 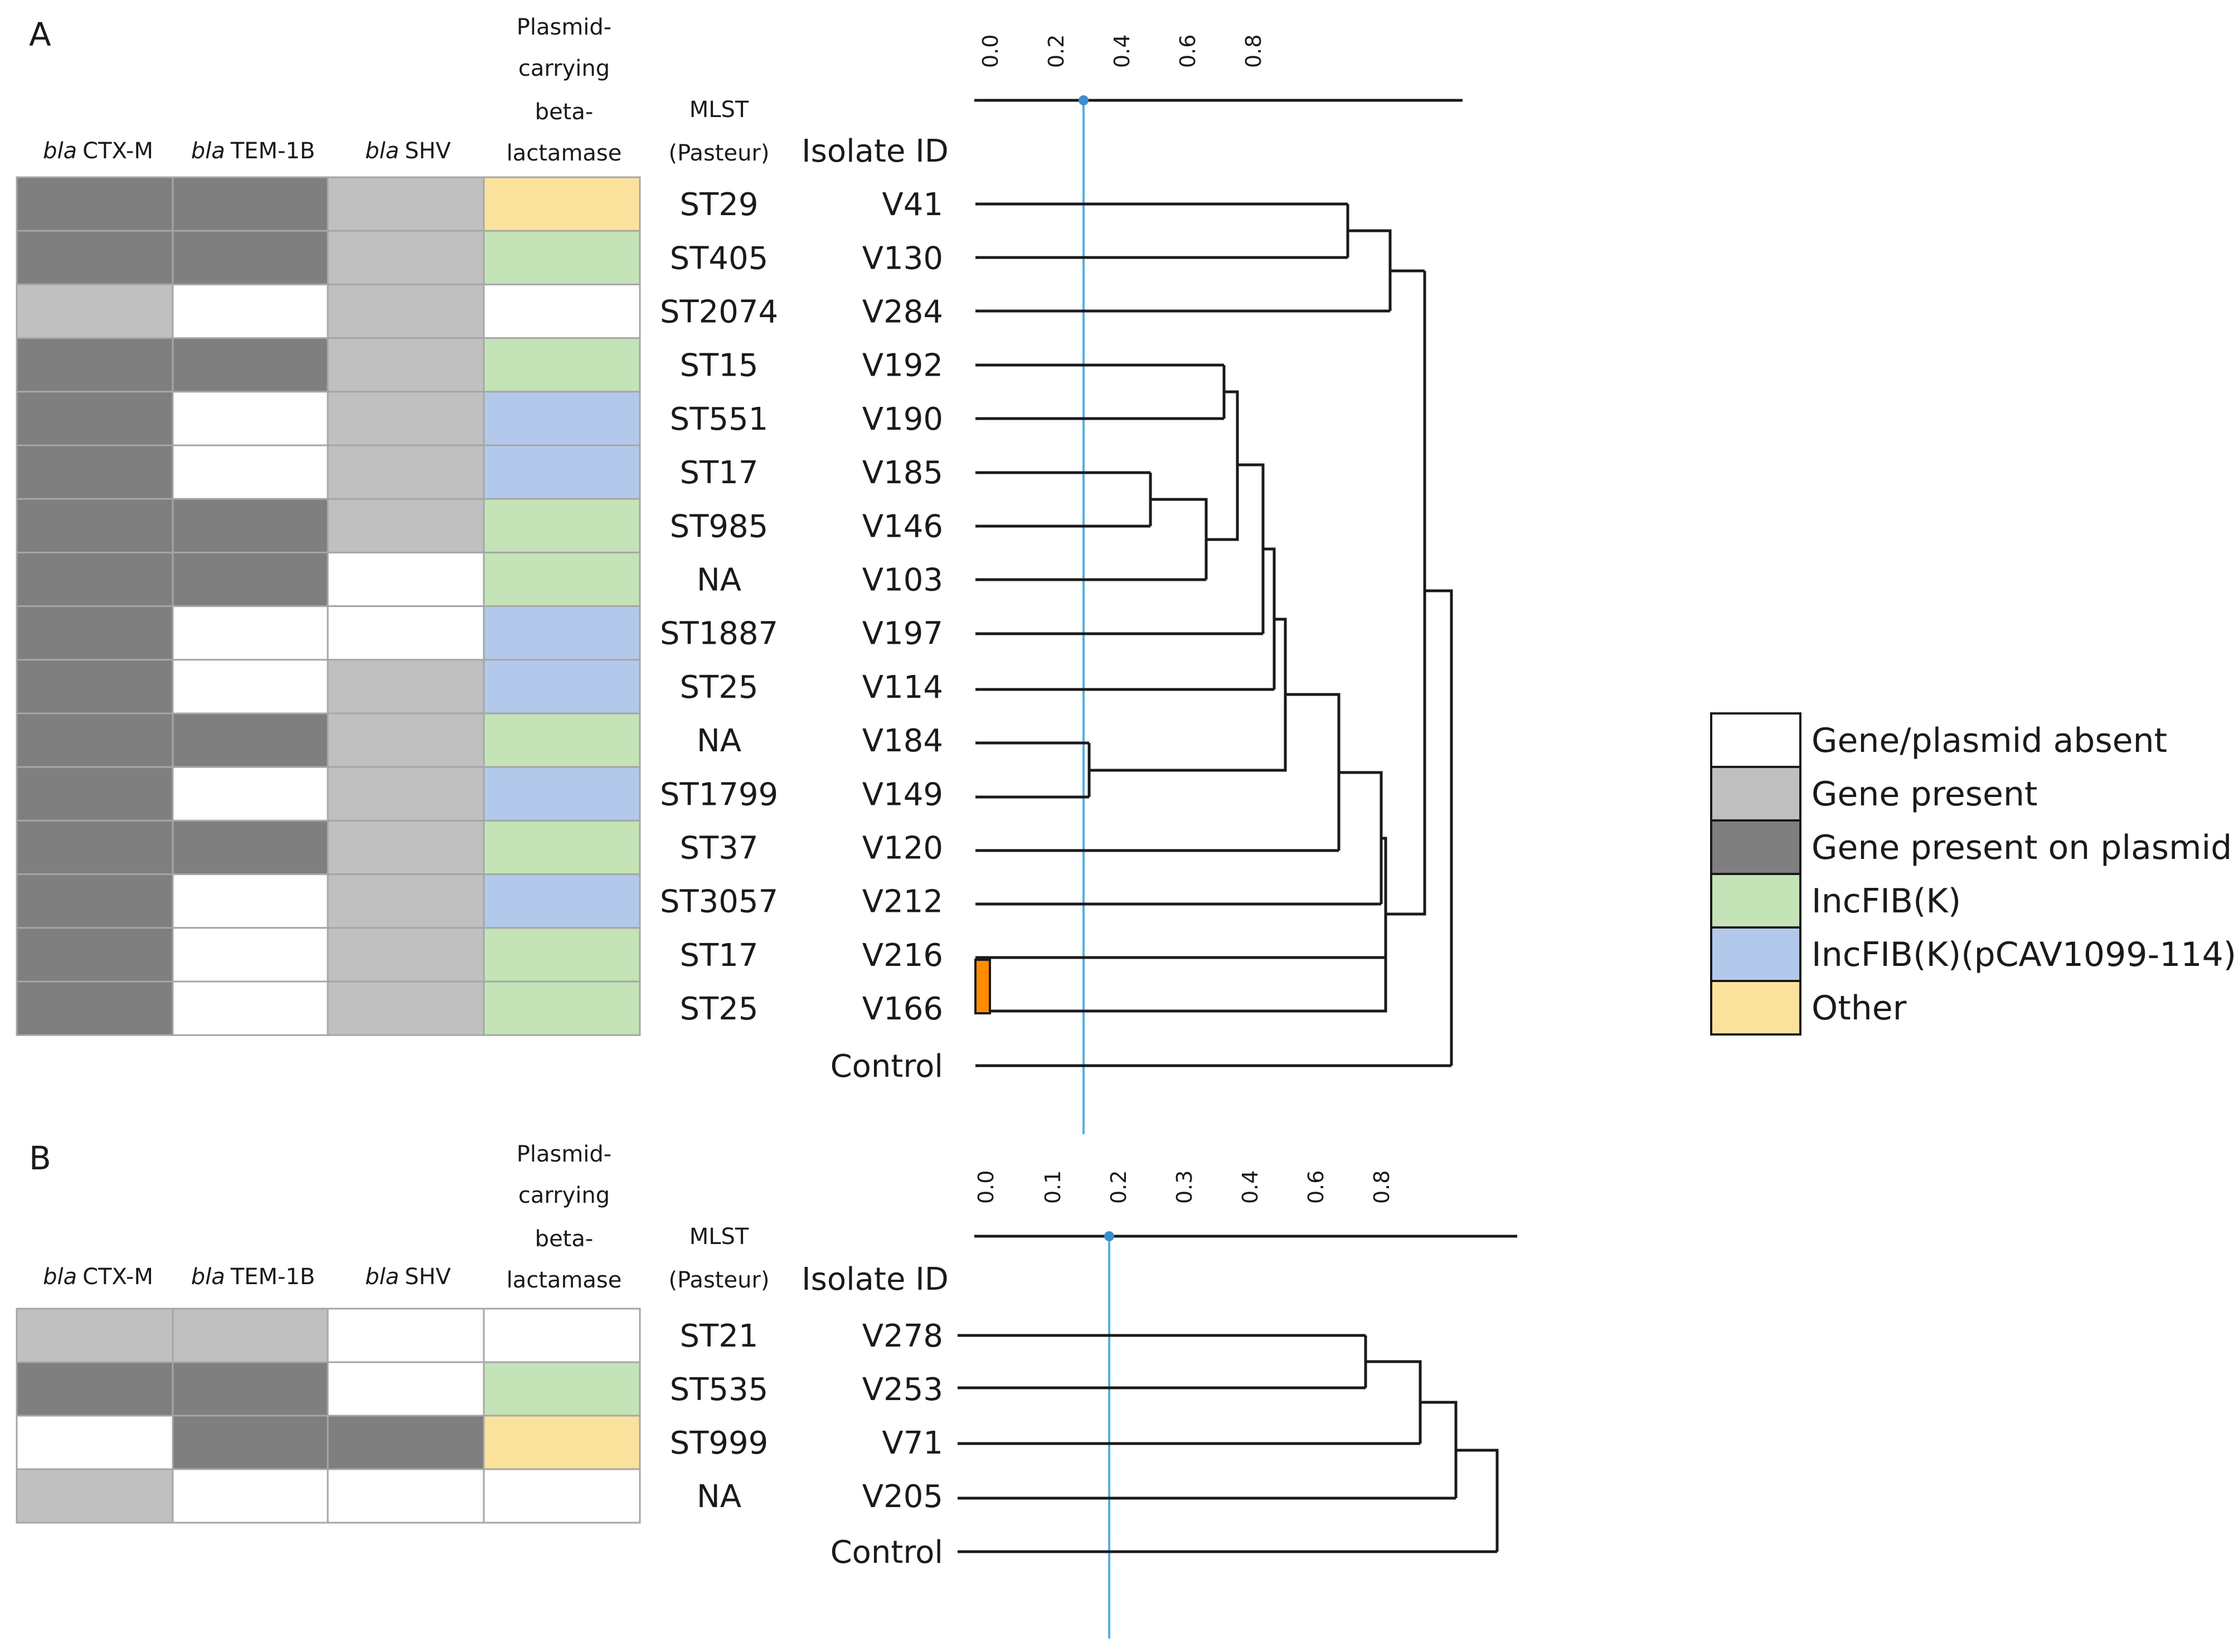 I want to click on header-isolate-id: Isolate ID, so click(x=876, y=151).